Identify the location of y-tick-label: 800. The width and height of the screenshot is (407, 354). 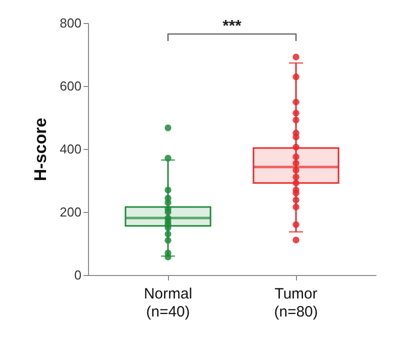
(71, 23).